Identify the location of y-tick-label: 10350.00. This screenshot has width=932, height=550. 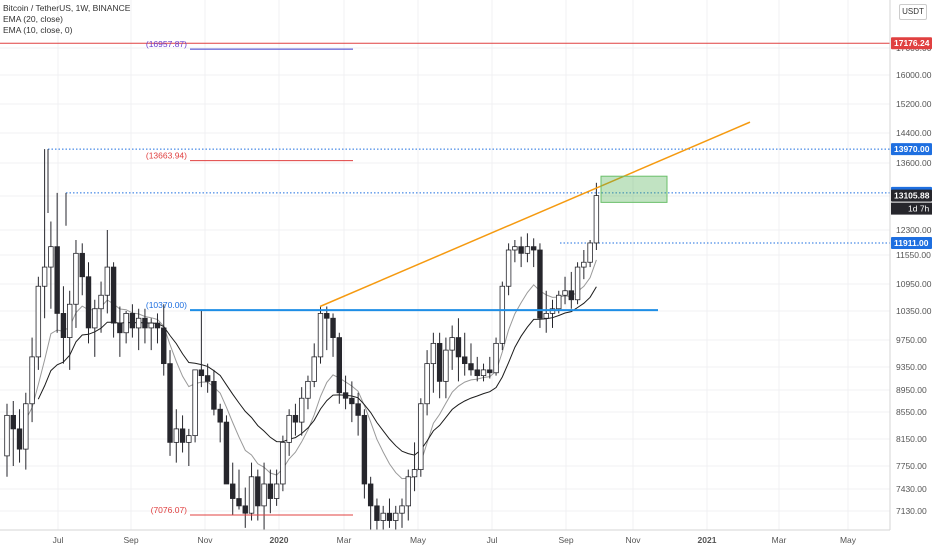
(914, 311).